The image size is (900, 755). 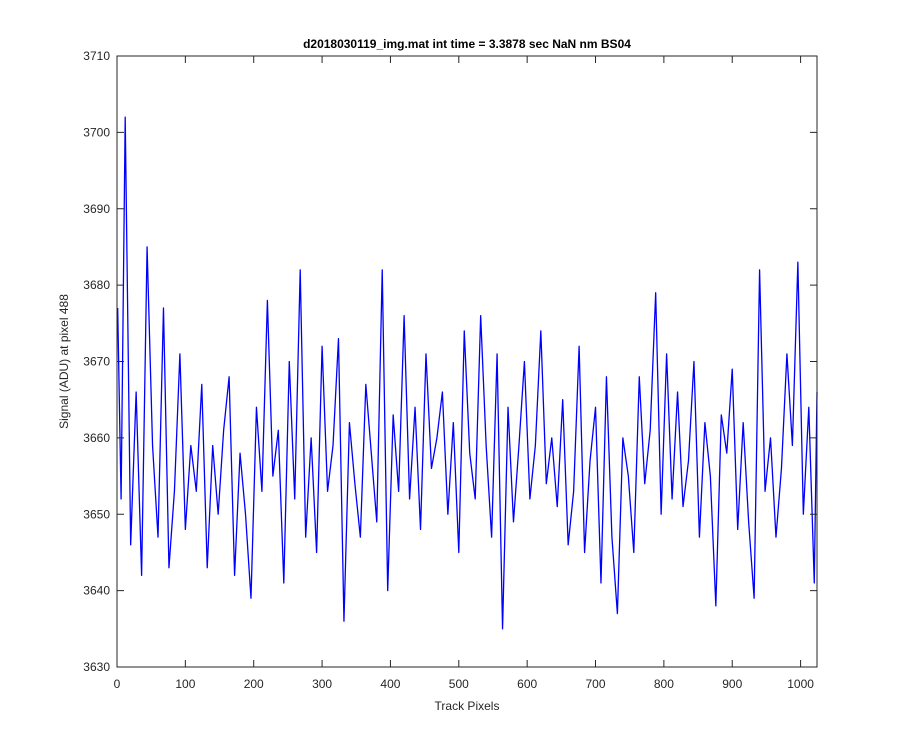 What do you see at coordinates (800, 684) in the screenshot?
I see `x-tick-label-1000: 1000` at bounding box center [800, 684].